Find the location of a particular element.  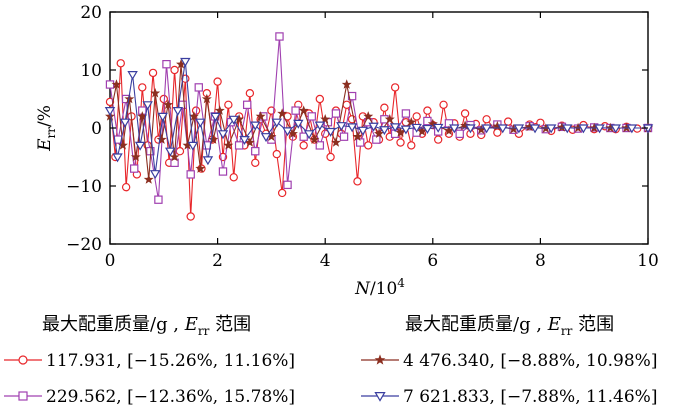

x-tick-label: 8 is located at coordinates (540, 261).